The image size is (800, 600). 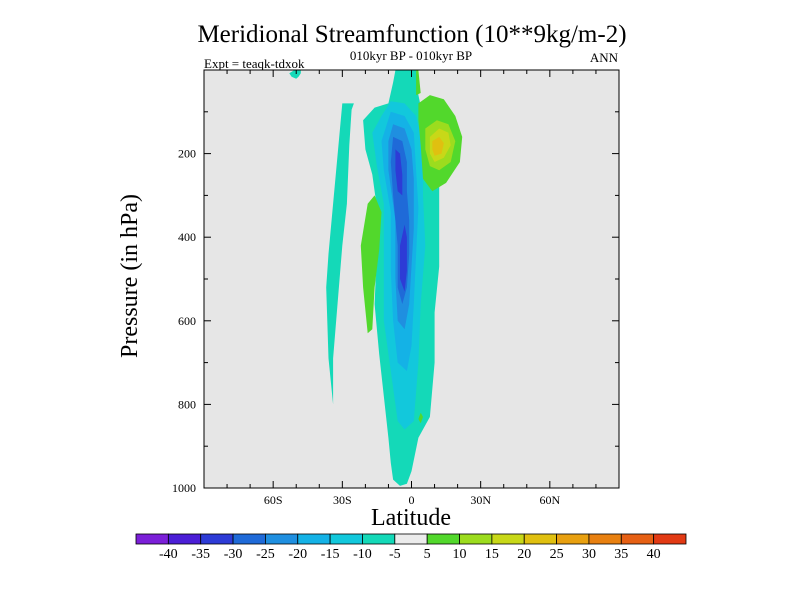 What do you see at coordinates (621, 554) in the screenshot?
I see `colorbar-label: 35` at bounding box center [621, 554].